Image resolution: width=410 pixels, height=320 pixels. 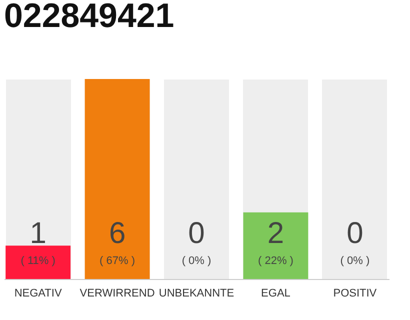 What do you see at coordinates (275, 294) in the screenshot?
I see `x-tick-label: EGAL` at bounding box center [275, 294].